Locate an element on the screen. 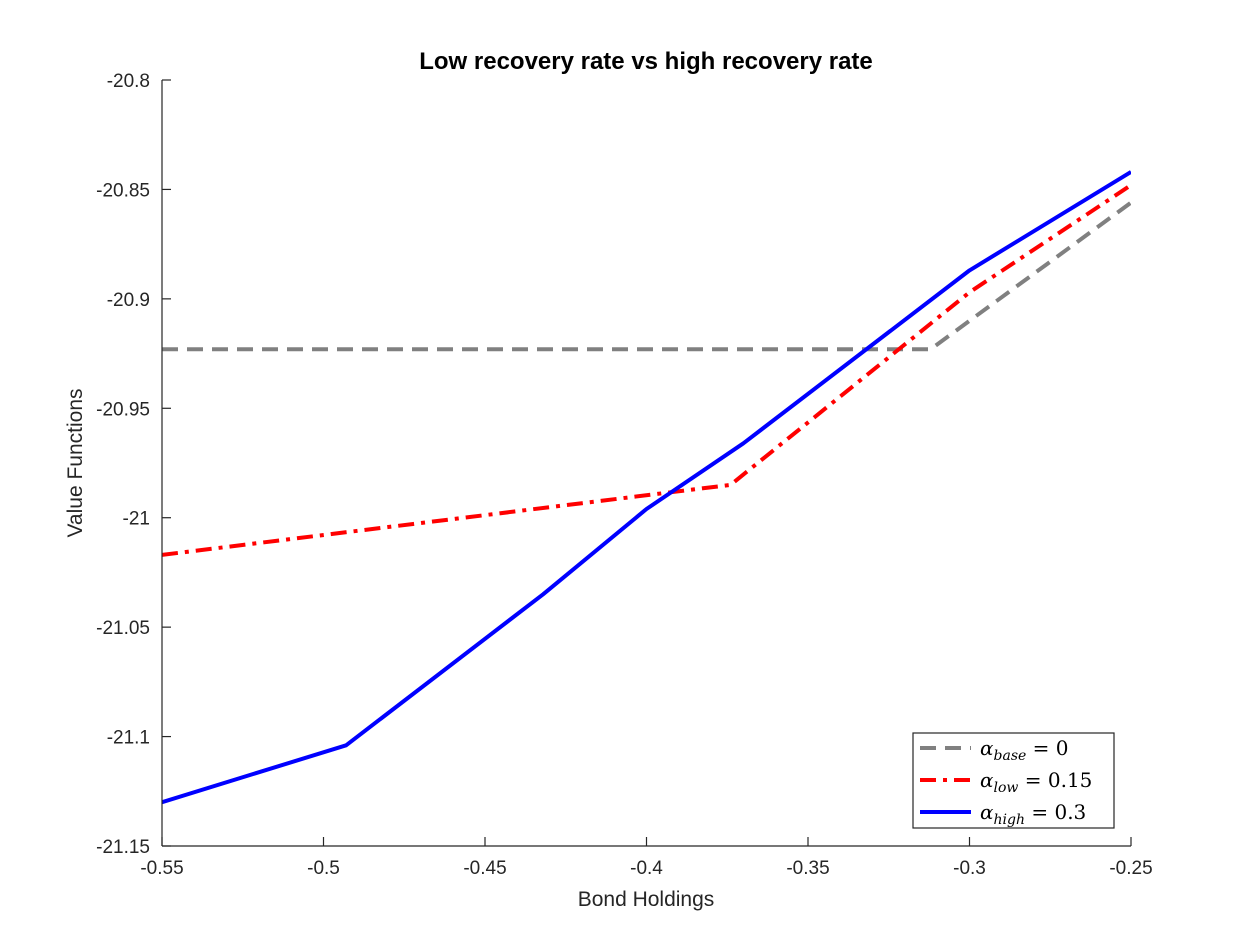 The image size is (1250, 938). y-tick-label: -20.85 is located at coordinates (123, 190).